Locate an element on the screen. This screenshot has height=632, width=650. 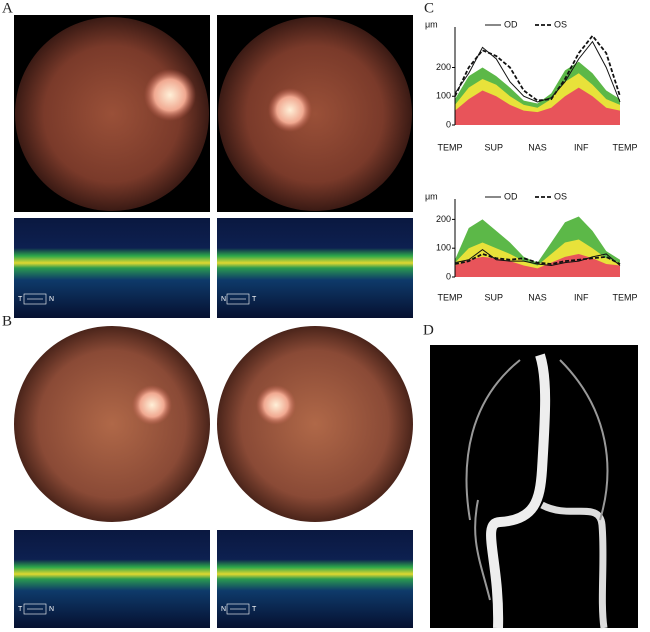
panel-label: D is located at coordinates (428, 330).